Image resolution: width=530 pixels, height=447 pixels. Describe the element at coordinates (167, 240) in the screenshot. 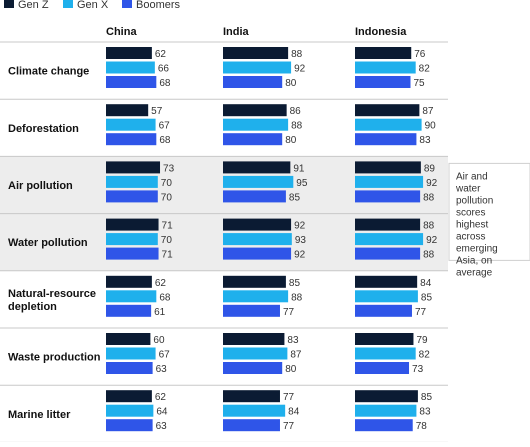

I see `value-label-china-water-pollution-gen-x: 70` at that location.